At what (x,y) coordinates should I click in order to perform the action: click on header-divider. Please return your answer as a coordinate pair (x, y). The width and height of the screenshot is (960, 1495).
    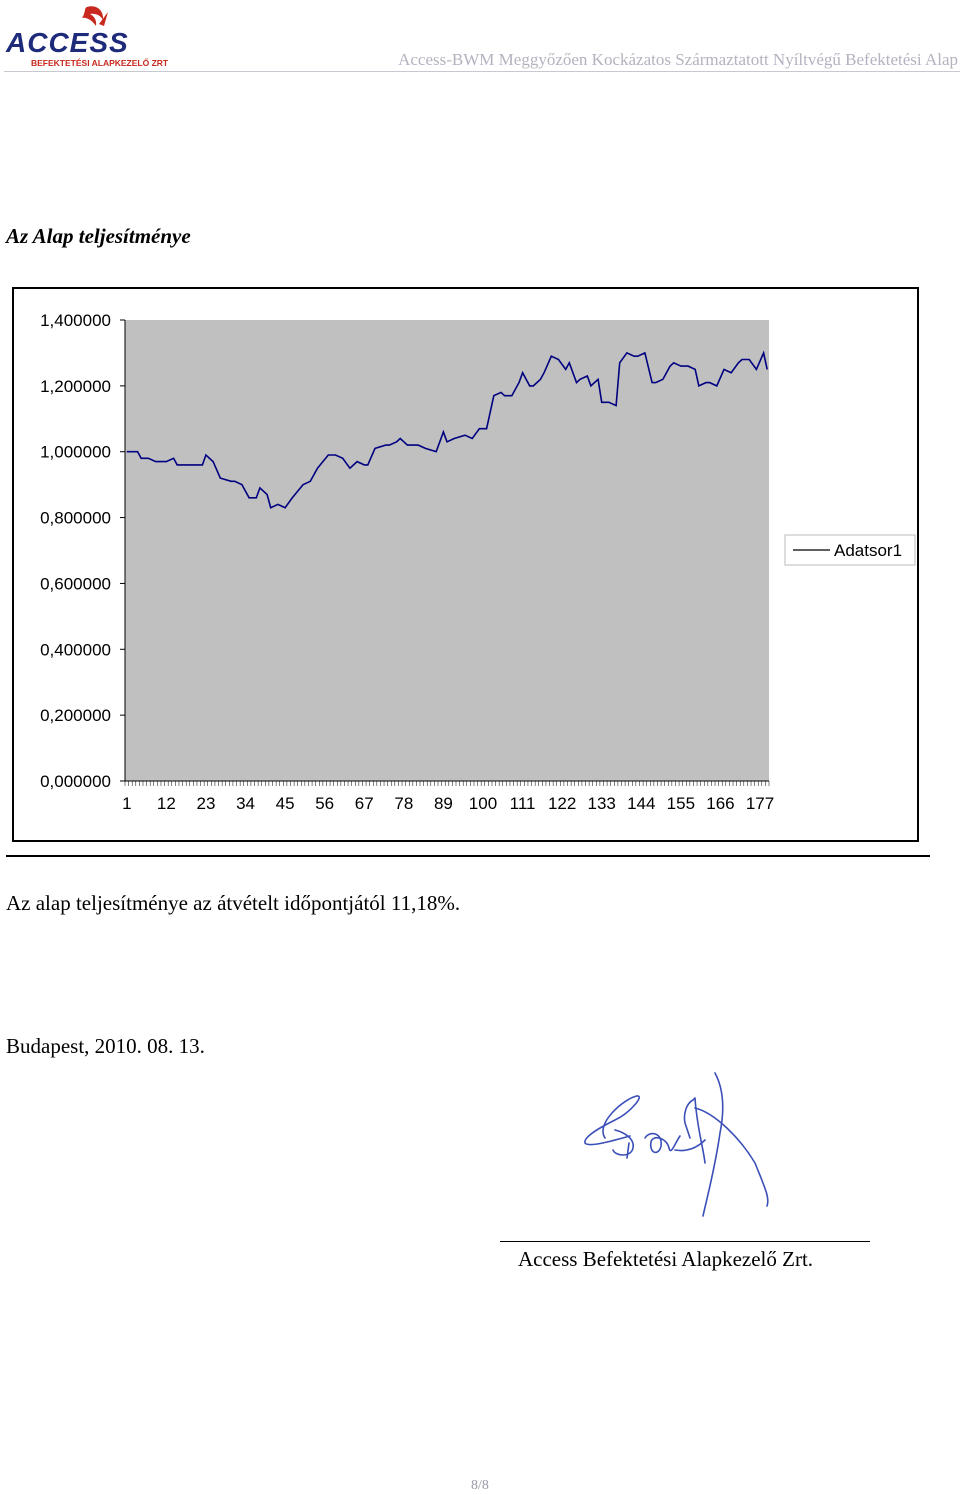
    Looking at the image, I should click on (482, 71).